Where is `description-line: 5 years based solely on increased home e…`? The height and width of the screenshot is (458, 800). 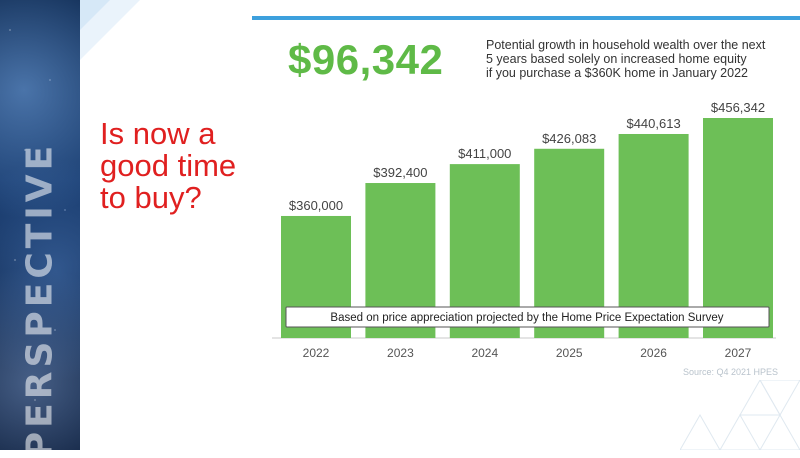
description-line: 5 years based solely on increased home e… is located at coordinates (616, 59).